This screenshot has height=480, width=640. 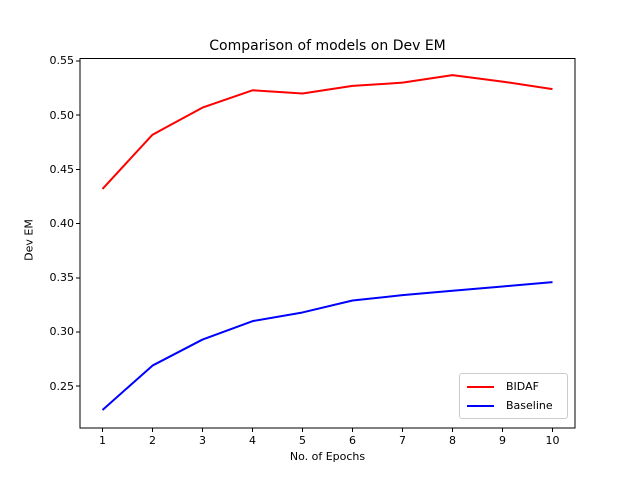 I want to click on x-axis-label: No. of Epochs, so click(x=327, y=456).